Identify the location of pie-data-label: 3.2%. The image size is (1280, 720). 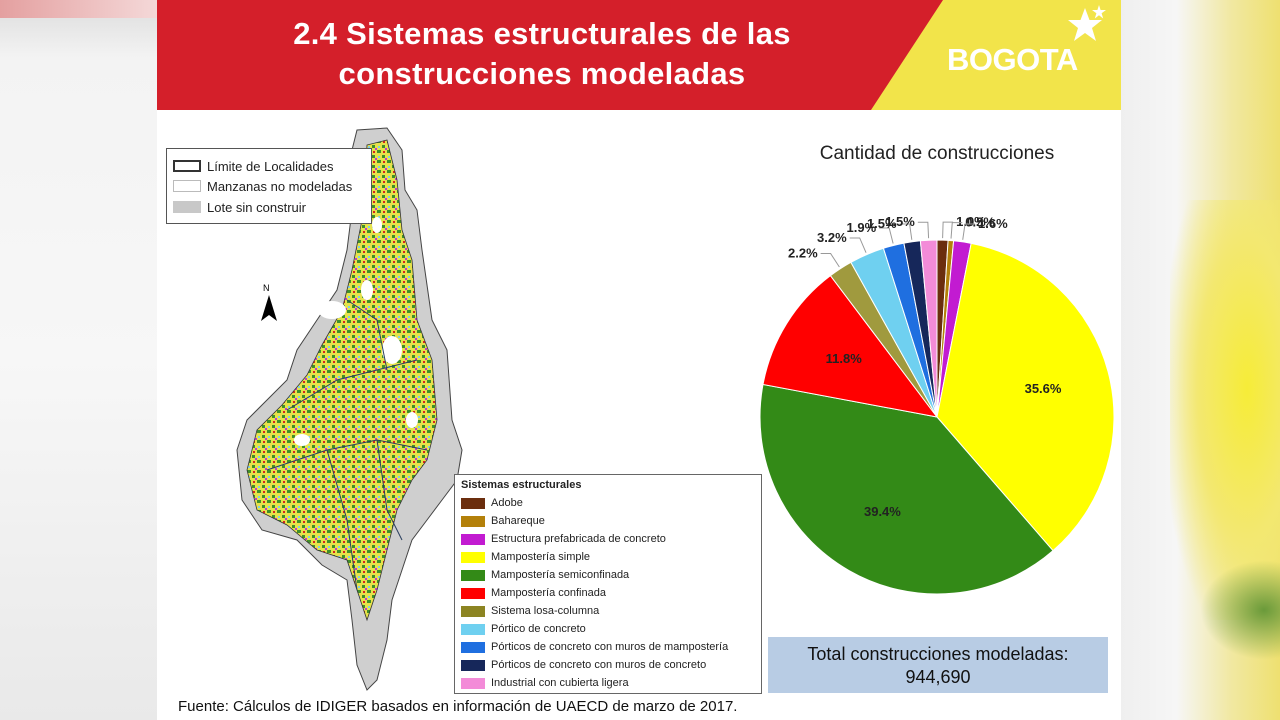
(832, 237).